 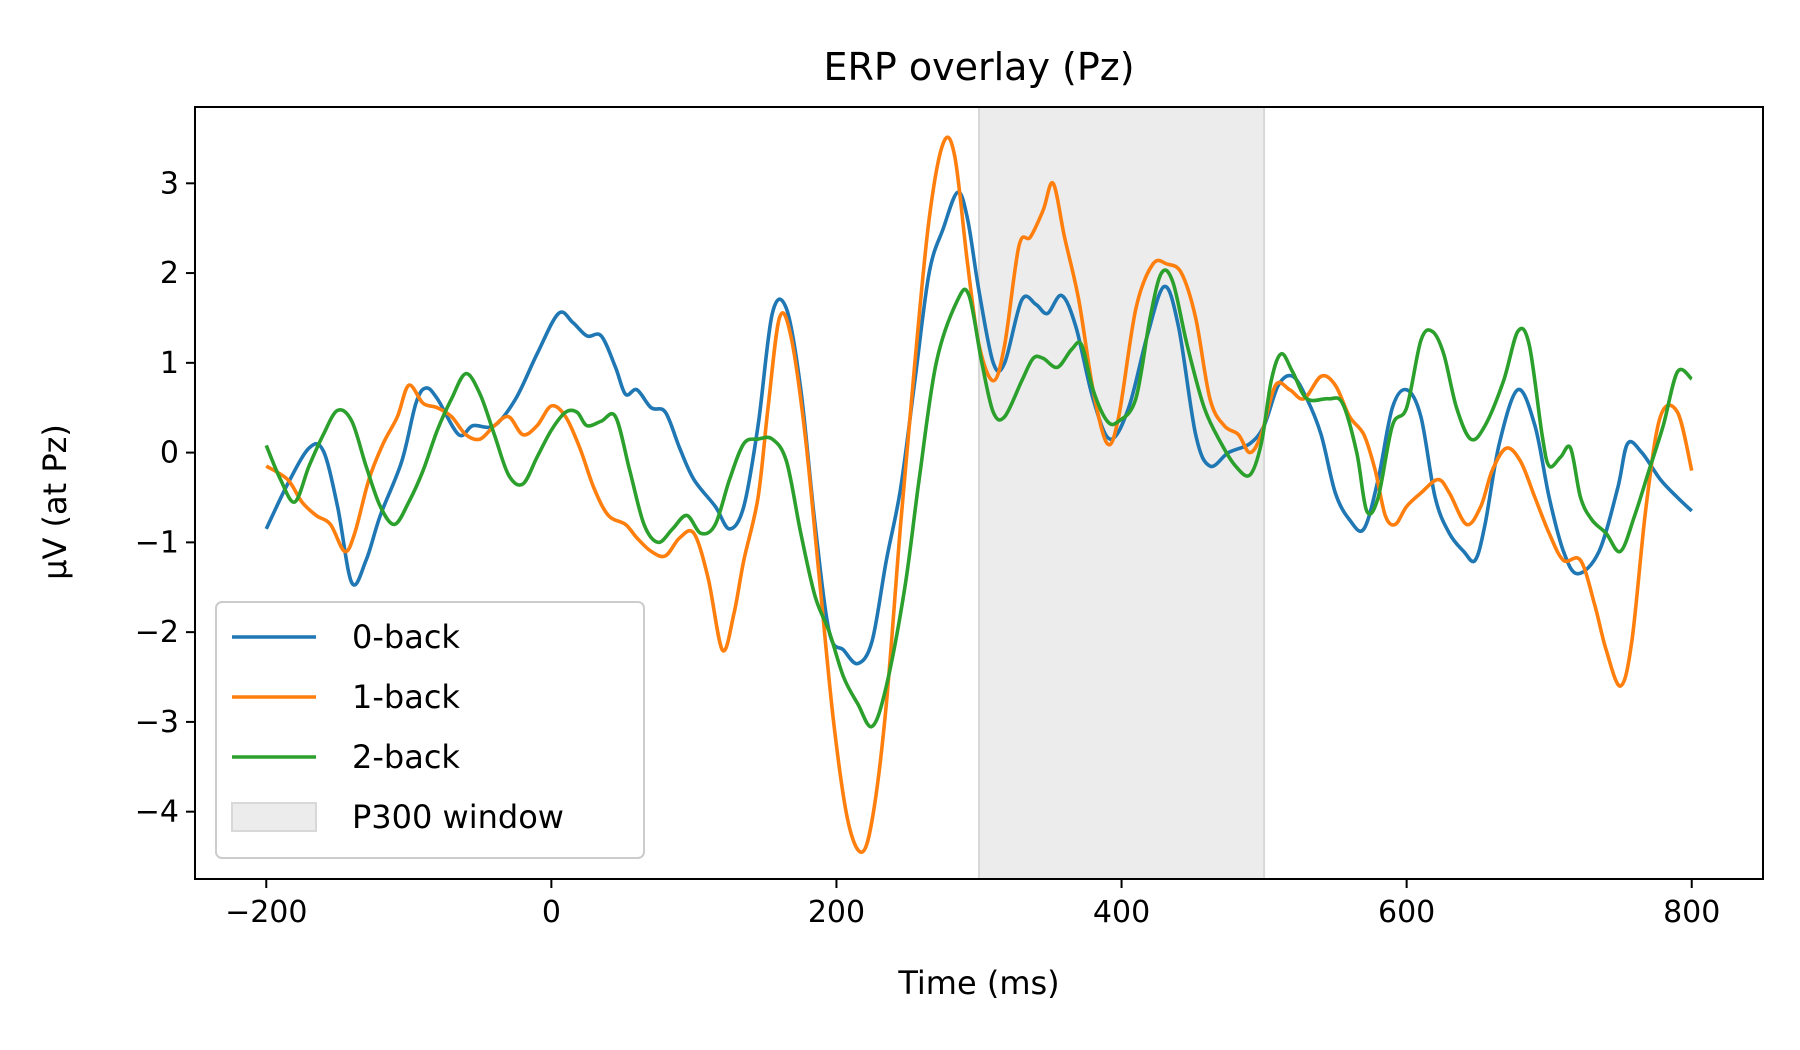 I want to click on chart-title: ERP overlay (Pz), so click(x=978, y=67).